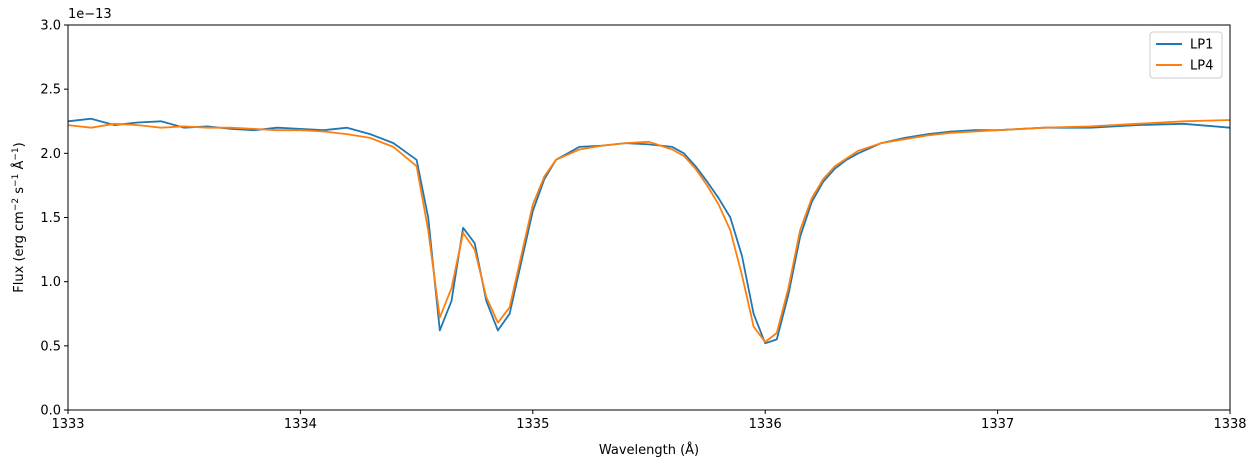 Image resolution: width=1258 pixels, height=469 pixels. I want to click on y-label-part: Flux (erg cm, so click(19, 252).